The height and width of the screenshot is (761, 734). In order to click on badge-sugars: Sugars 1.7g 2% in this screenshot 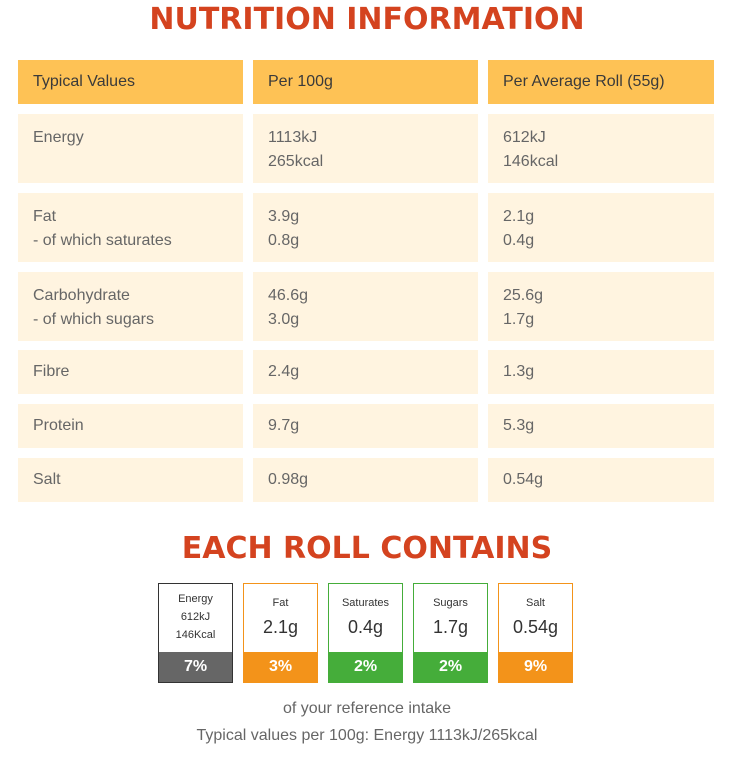, I will do `click(450, 633)`.